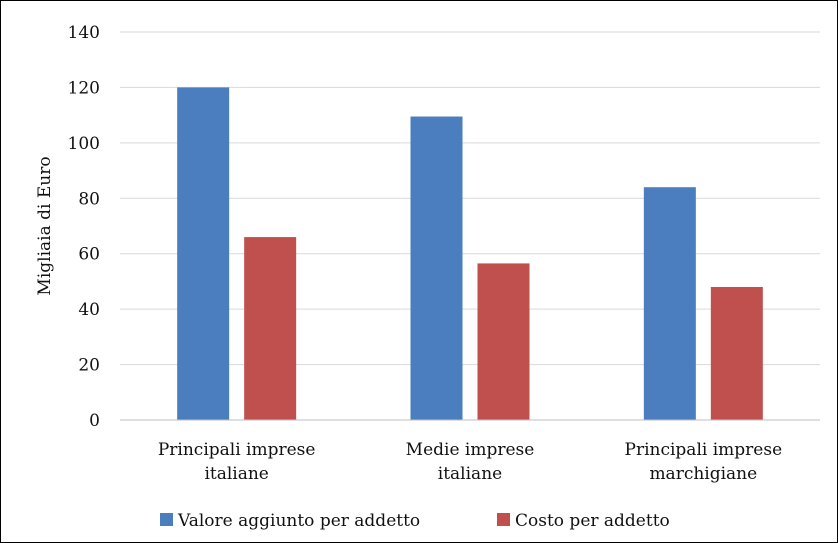 The height and width of the screenshot is (543, 838). Describe the element at coordinates (84, 33) in the screenshot. I see `y-tick-label: 140` at that location.